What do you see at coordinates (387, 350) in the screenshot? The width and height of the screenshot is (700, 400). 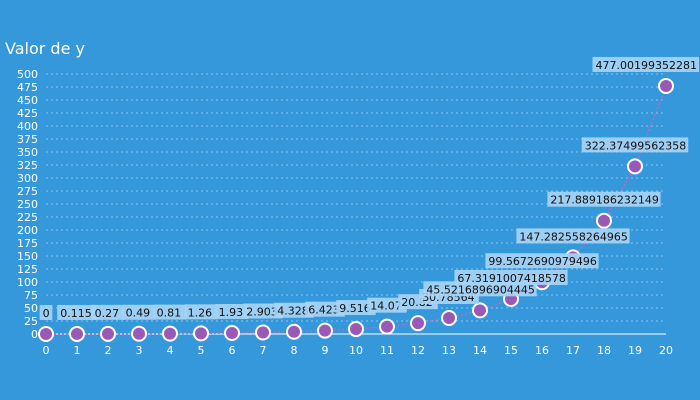 I see `x-tick-label: 11` at bounding box center [387, 350].